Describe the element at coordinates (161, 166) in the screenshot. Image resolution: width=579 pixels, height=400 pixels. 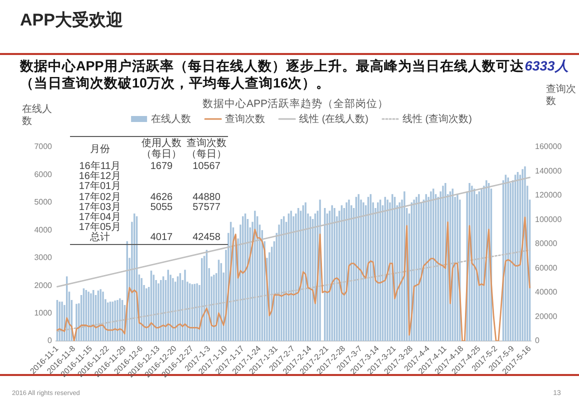
I see `data-label: 1679` at that location.